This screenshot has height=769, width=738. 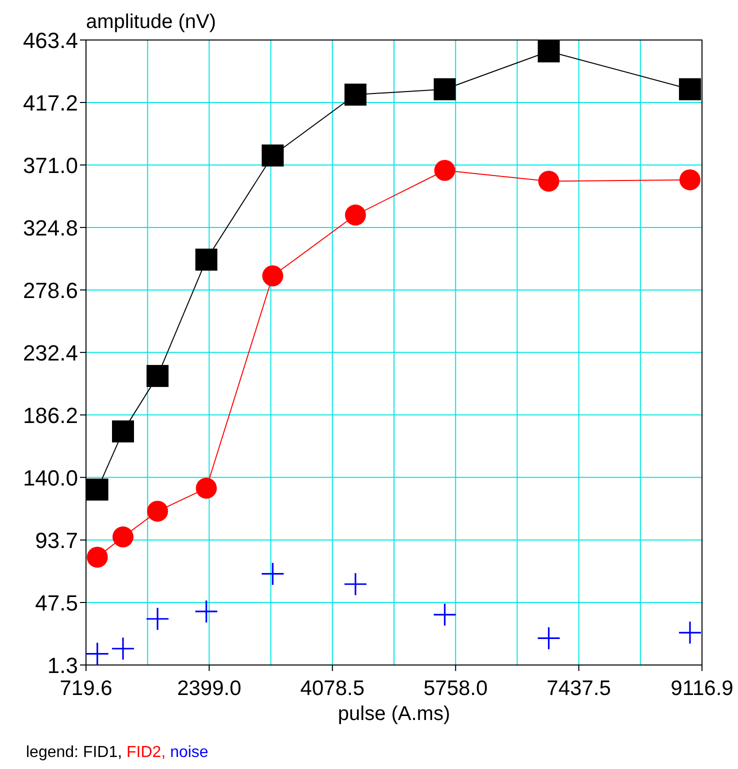 I want to click on legend-title: legend:, so click(x=54, y=752).